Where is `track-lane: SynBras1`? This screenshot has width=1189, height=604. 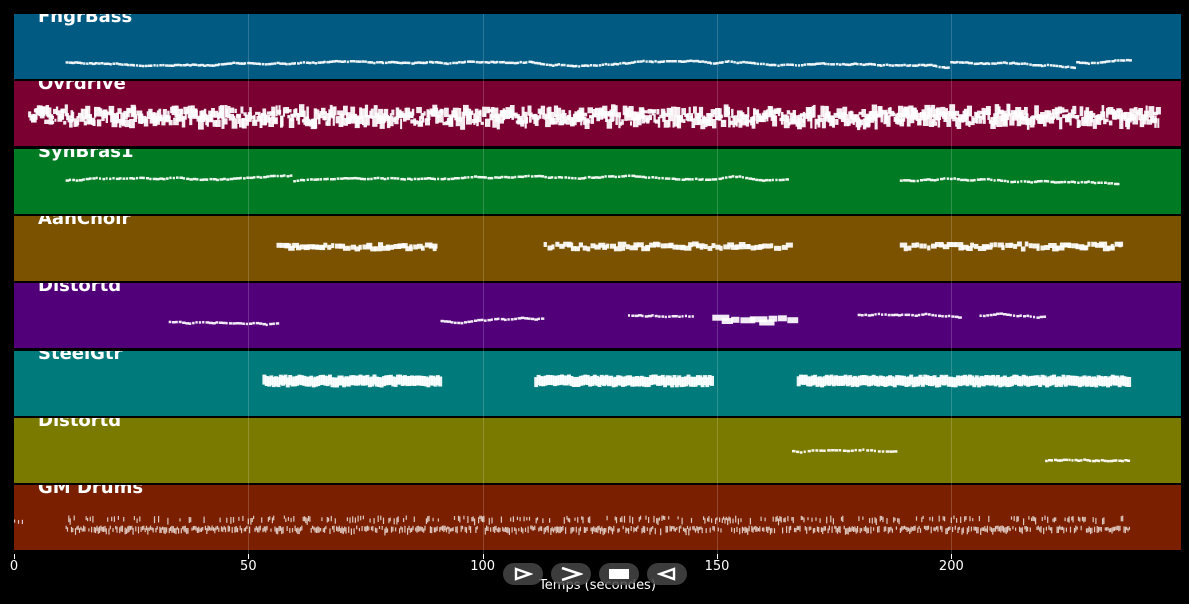 track-lane: SynBras1 is located at coordinates (597, 181).